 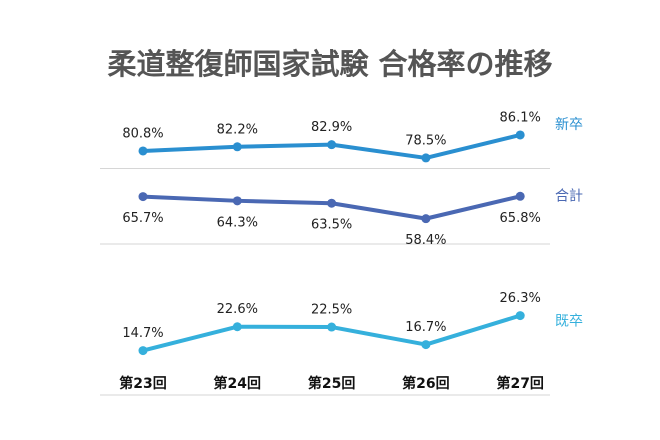 I want to click on value-label: 82.9%, so click(x=331, y=127).